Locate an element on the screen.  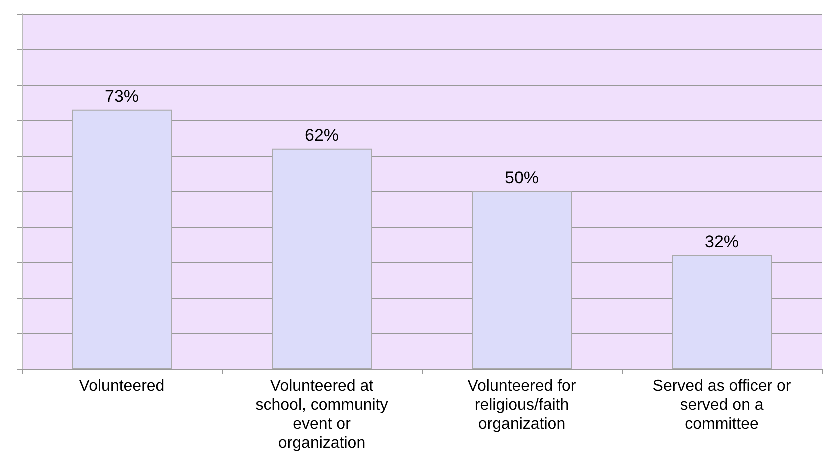
x-tick-label: Volunteered is located at coordinates (122, 386).